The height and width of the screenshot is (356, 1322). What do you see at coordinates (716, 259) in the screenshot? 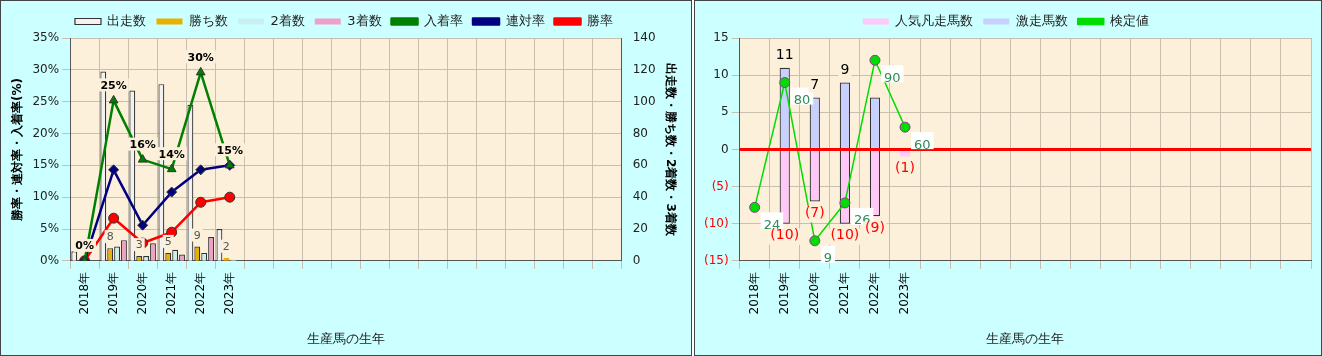
I see `y-tick-label: (15)` at bounding box center [716, 259].